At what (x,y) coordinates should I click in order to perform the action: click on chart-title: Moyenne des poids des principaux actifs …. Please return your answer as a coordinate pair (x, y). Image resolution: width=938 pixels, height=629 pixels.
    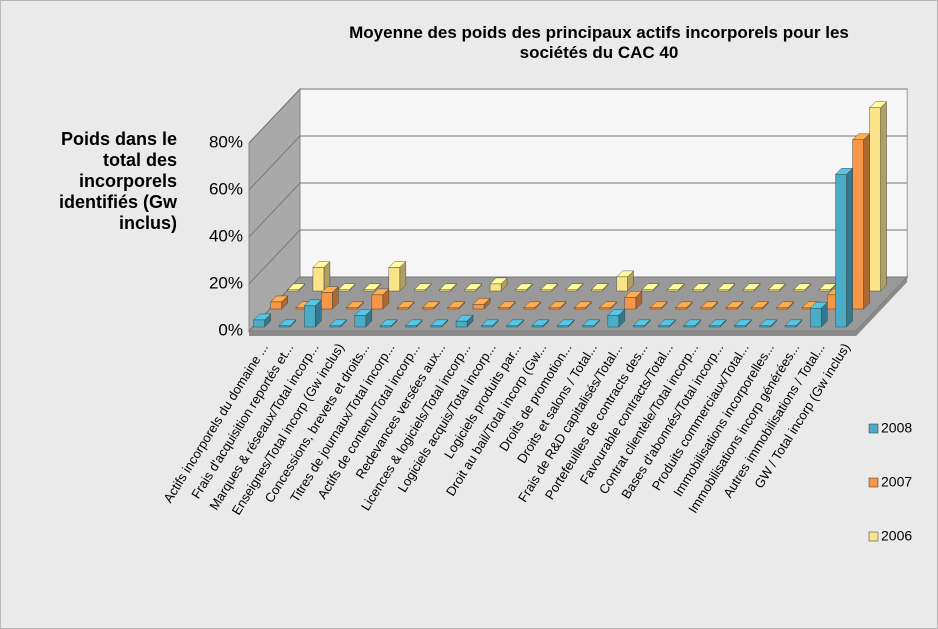
    Looking at the image, I should click on (599, 42).